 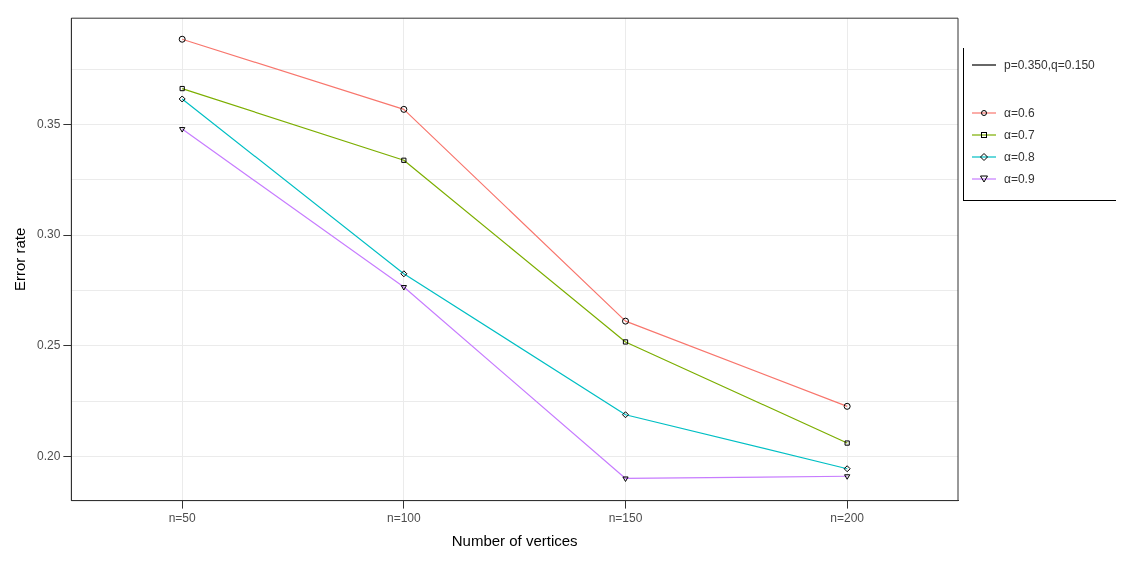 What do you see at coordinates (49, 455) in the screenshot?
I see `y-tick-label: 0.20` at bounding box center [49, 455].